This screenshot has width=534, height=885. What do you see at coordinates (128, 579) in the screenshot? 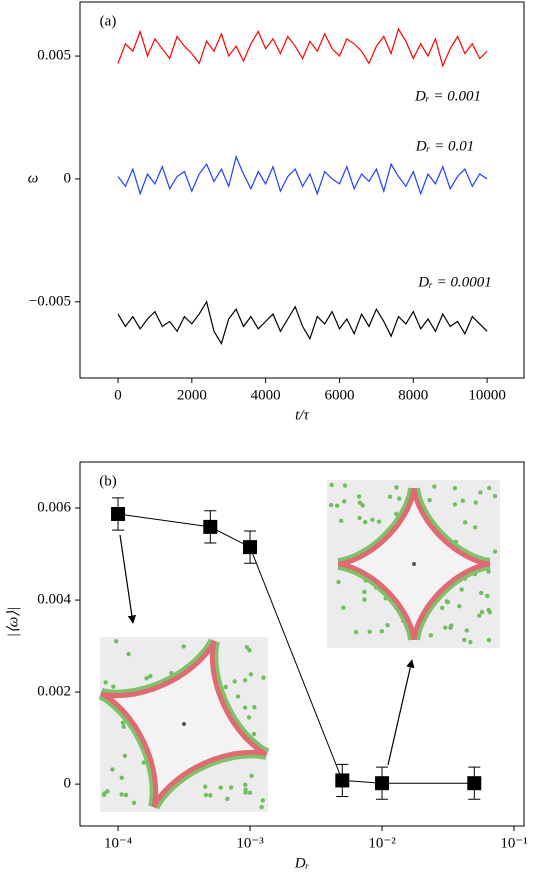
I see `arrow` at bounding box center [128, 579].